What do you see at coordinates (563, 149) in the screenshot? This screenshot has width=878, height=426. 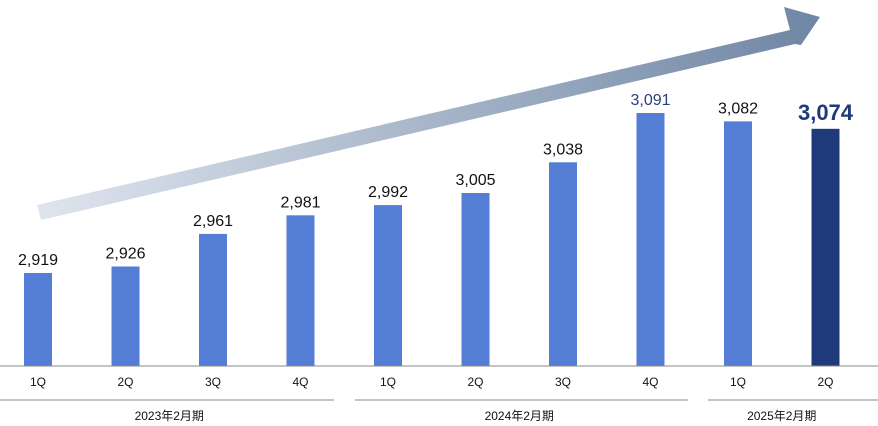 I see `value-label-7: 3,038` at bounding box center [563, 149].